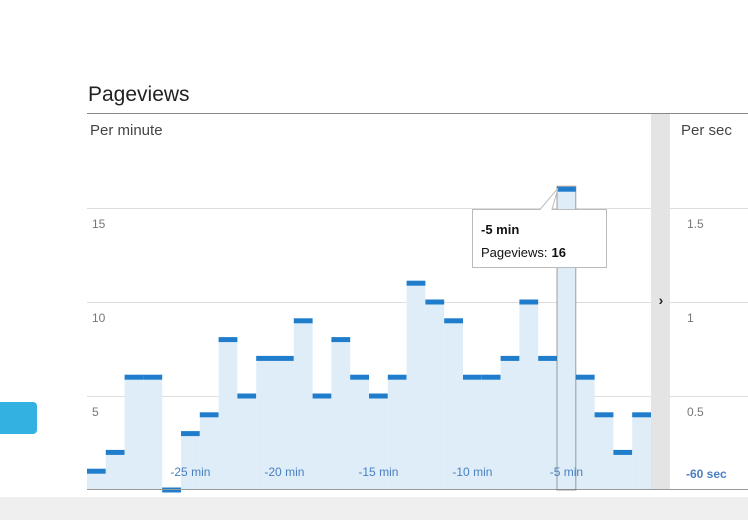  Describe the element at coordinates (18, 418) in the screenshot. I see `side-button` at that location.